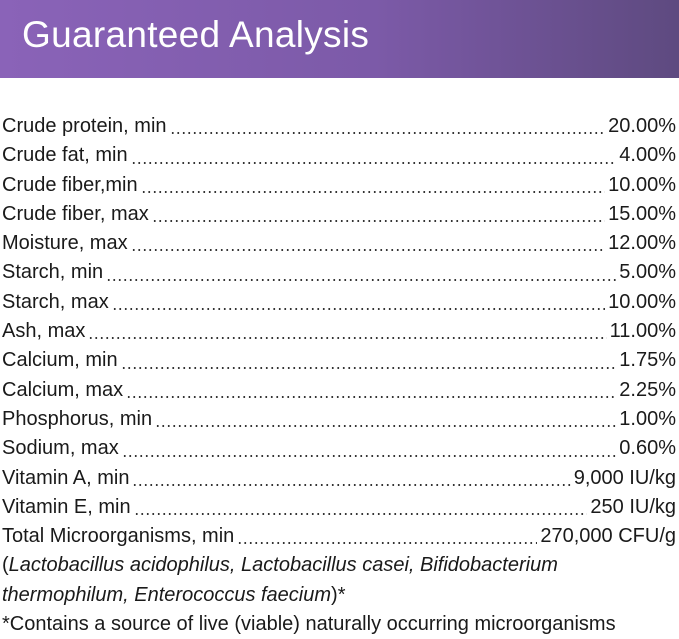 Image resolution: width=679 pixels, height=639 pixels. What do you see at coordinates (339, 478) in the screenshot?
I see `row: Vitamin A, min 9,000 IU/kg` at bounding box center [339, 478].